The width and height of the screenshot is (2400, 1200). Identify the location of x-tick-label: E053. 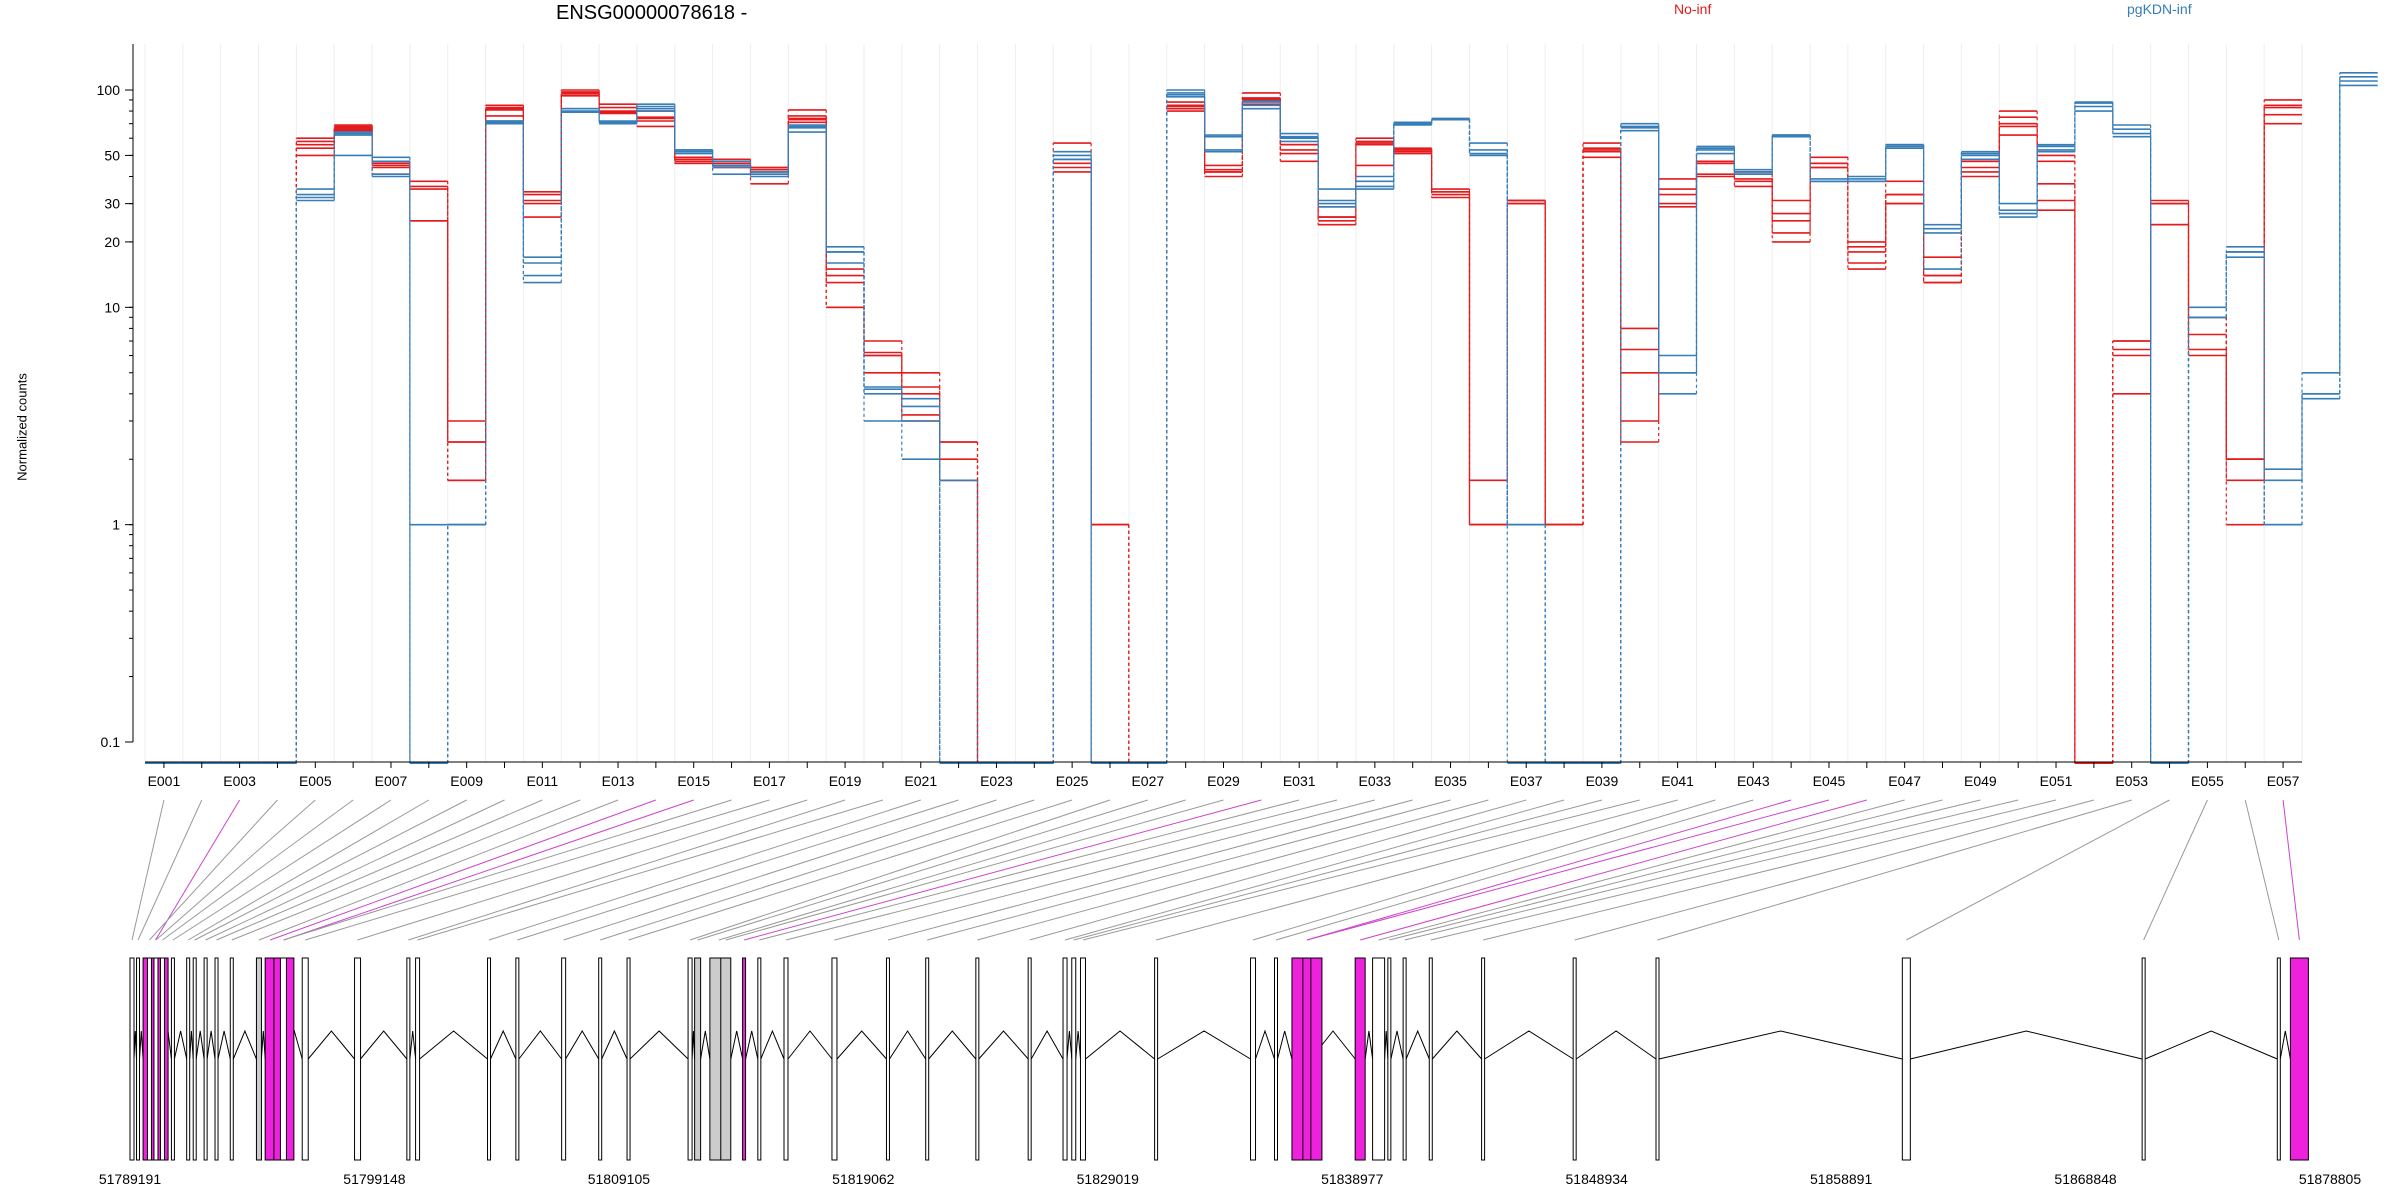
(2131, 781).